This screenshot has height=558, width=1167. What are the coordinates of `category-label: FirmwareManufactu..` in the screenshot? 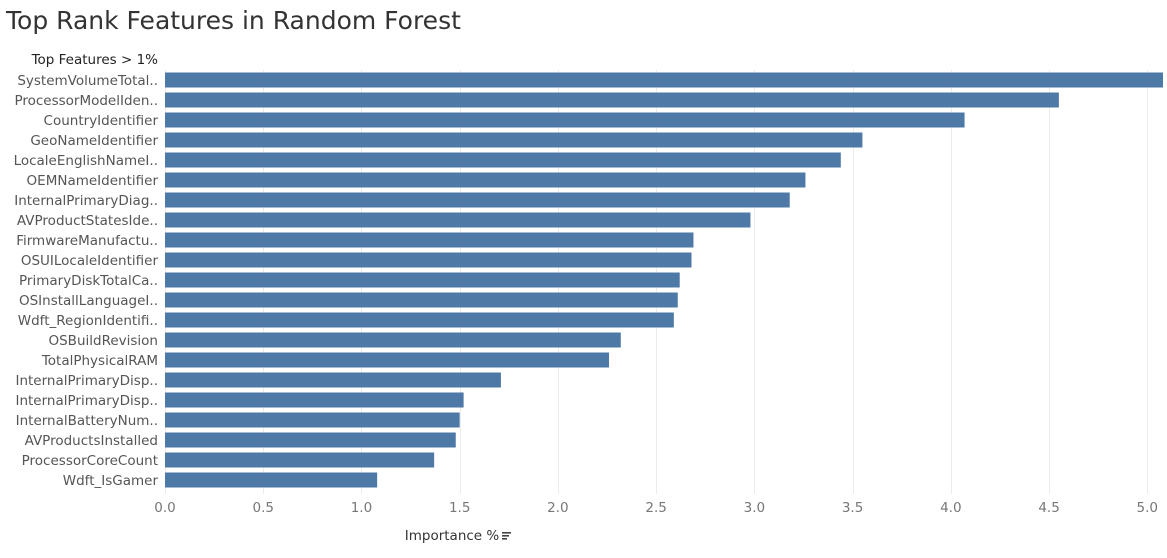 It's located at (87, 241).